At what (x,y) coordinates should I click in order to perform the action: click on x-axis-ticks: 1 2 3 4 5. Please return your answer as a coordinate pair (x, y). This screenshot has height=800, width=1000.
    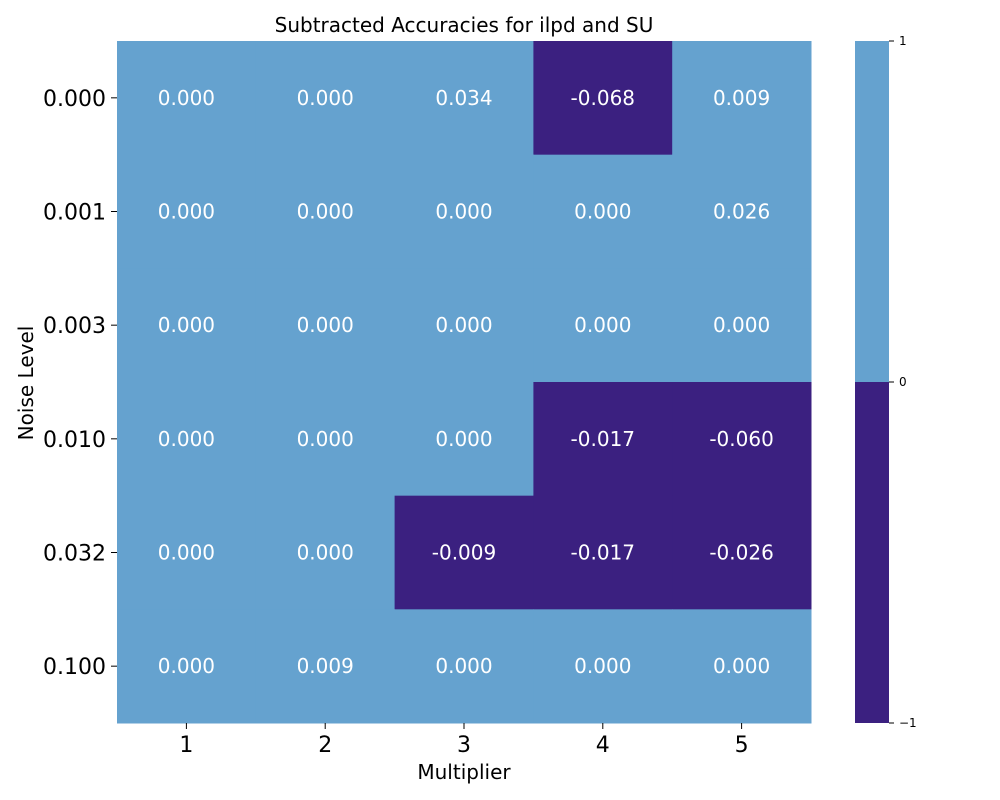
    Looking at the image, I should click on (464, 740).